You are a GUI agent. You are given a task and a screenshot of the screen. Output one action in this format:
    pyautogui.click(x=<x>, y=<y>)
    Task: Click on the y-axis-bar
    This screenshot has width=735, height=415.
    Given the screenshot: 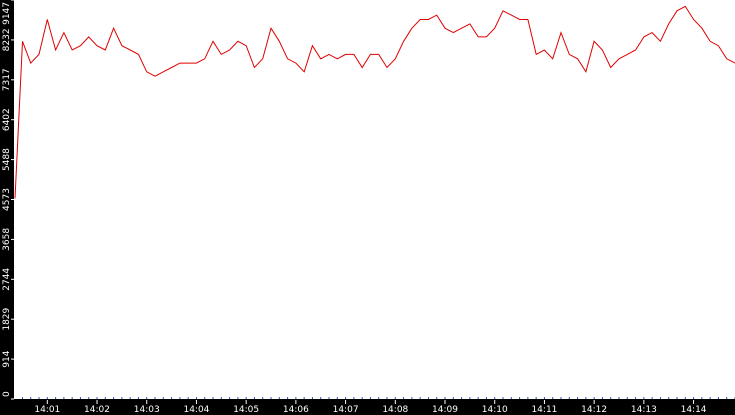 What is the action you would take?
    pyautogui.click(x=7, y=200)
    